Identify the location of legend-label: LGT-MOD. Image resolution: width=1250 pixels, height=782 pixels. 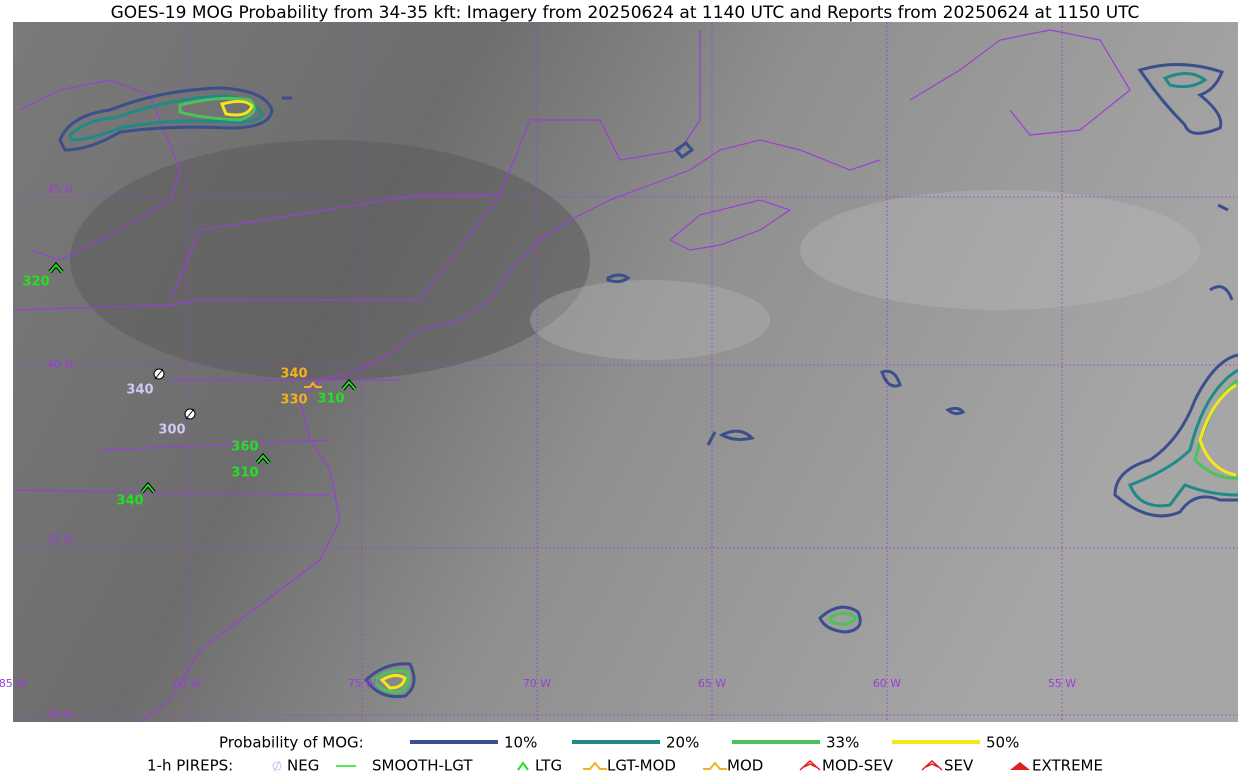
(641, 766).